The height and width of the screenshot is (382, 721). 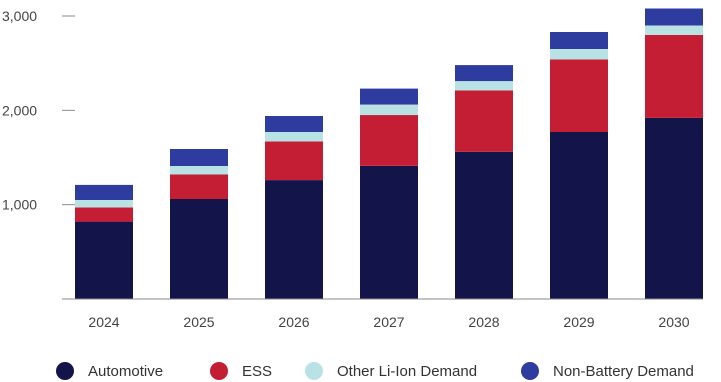 I want to click on bar-segment-automotive-2027, so click(x=389, y=232).